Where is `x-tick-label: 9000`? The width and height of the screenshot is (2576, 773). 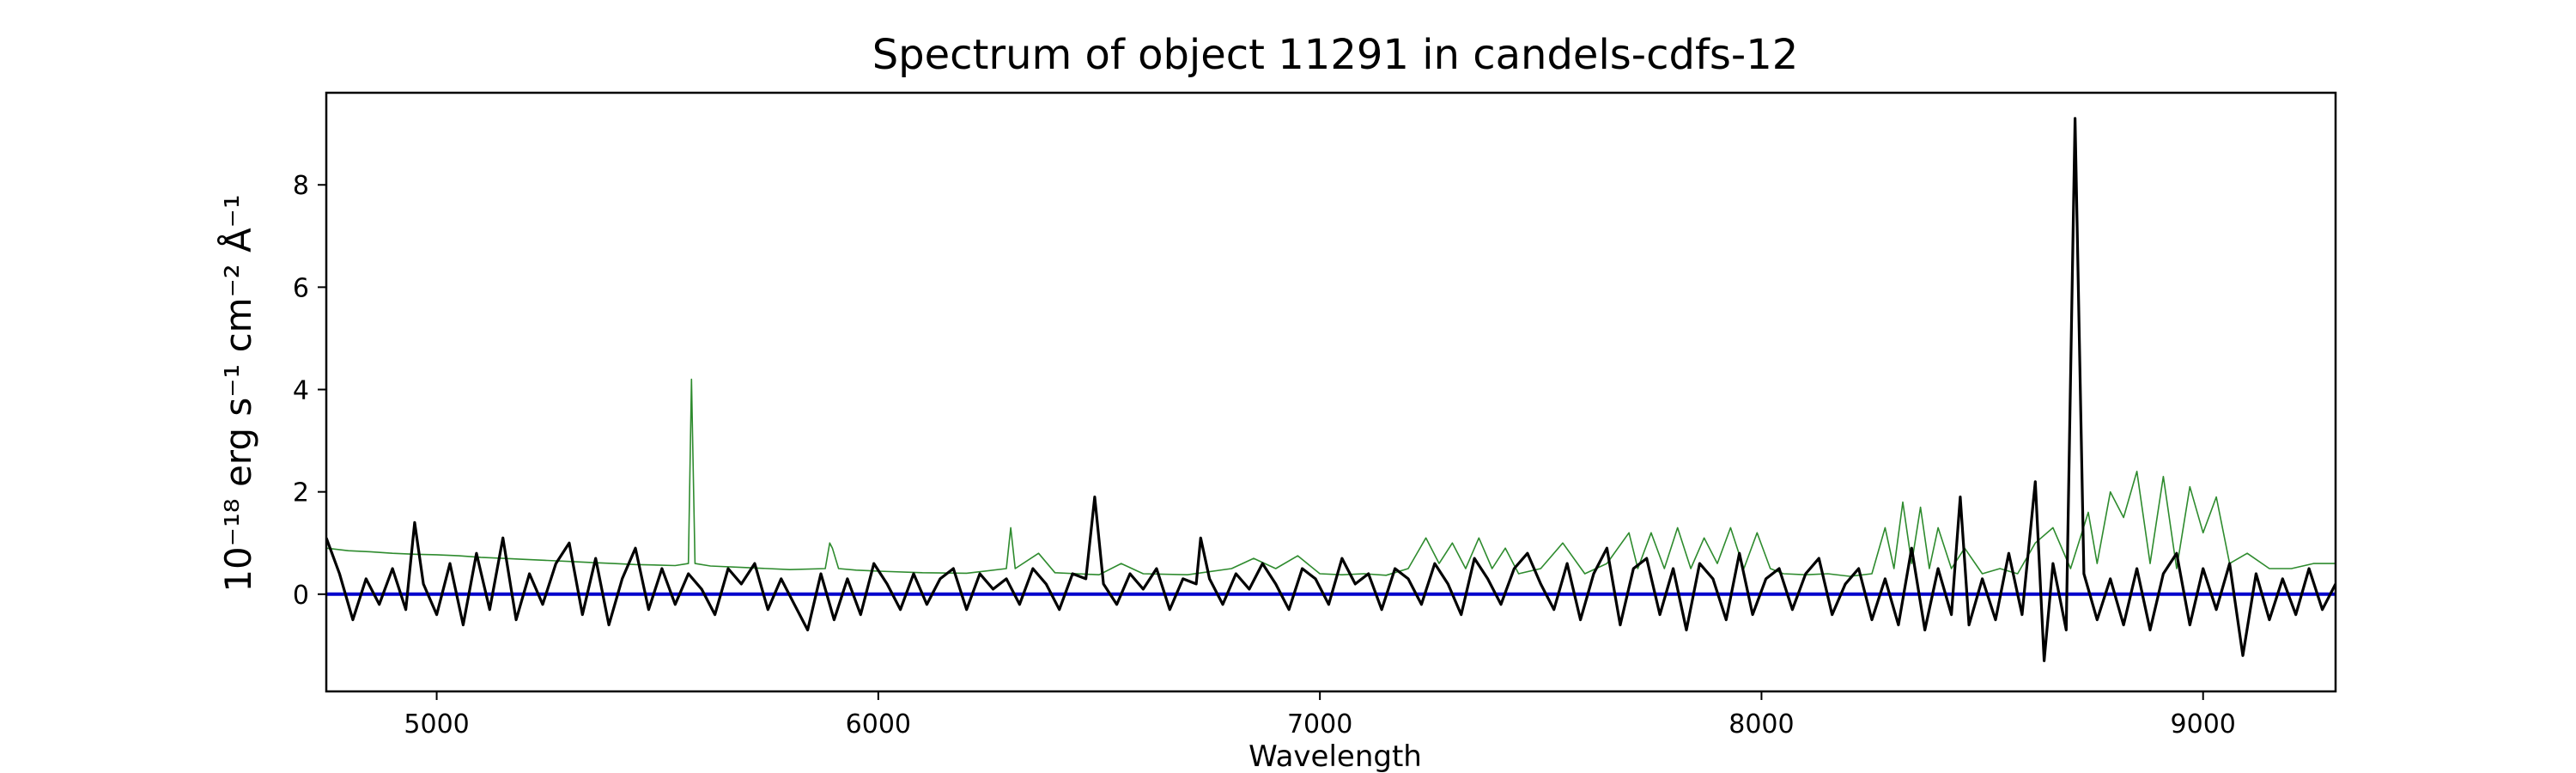
x-tick-label: 9000 is located at coordinates (2203, 724).